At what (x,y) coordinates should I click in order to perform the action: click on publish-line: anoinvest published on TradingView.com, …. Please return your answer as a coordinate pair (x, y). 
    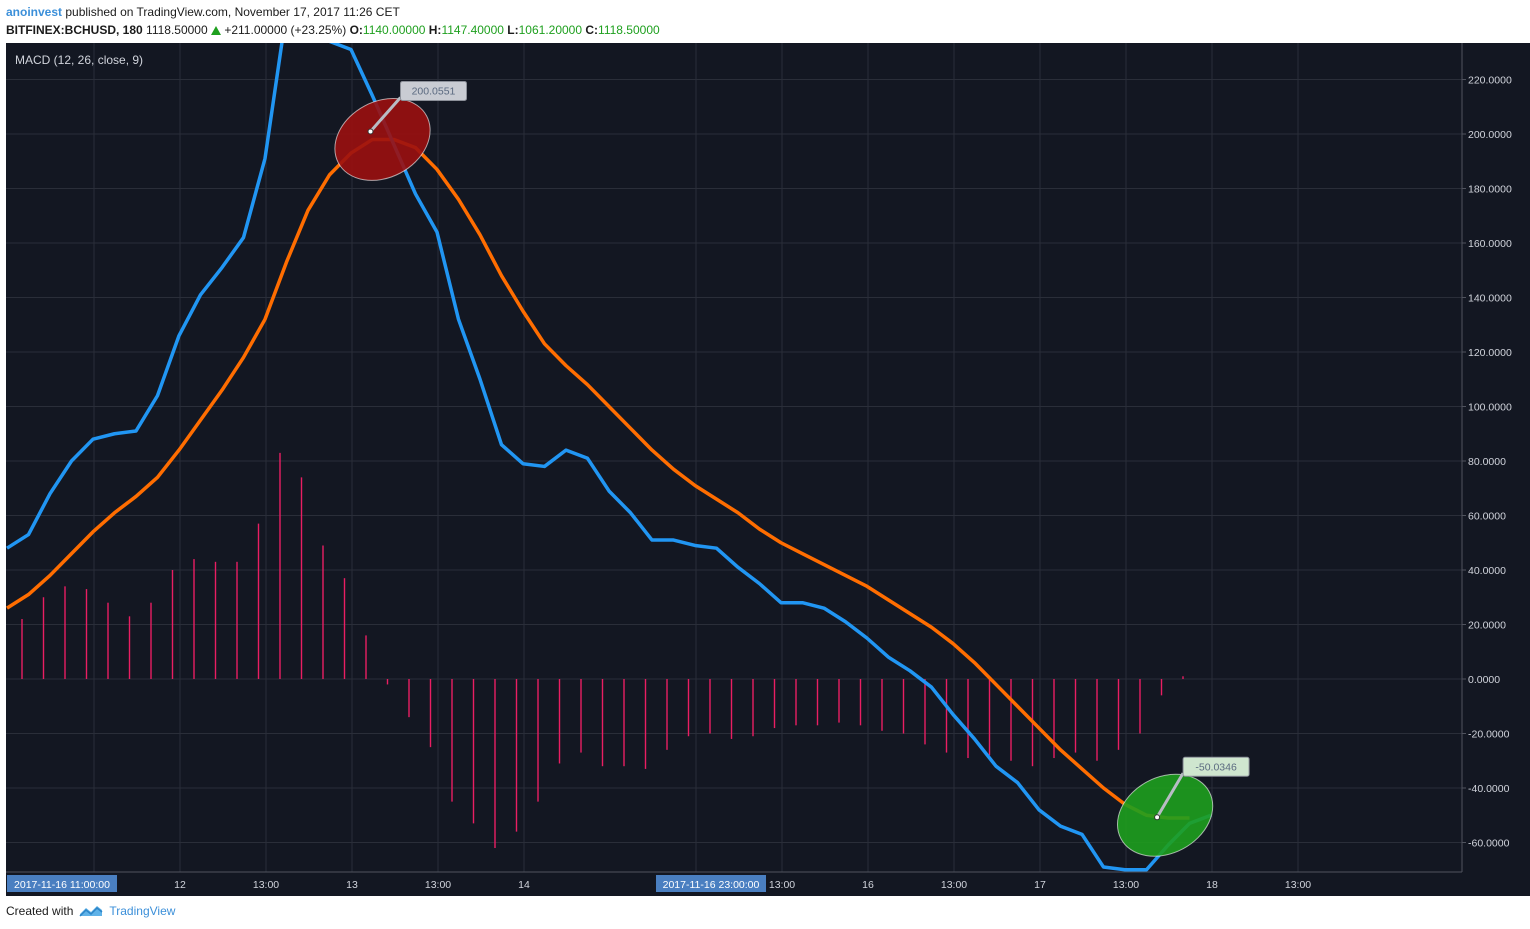
    Looking at the image, I should click on (203, 12).